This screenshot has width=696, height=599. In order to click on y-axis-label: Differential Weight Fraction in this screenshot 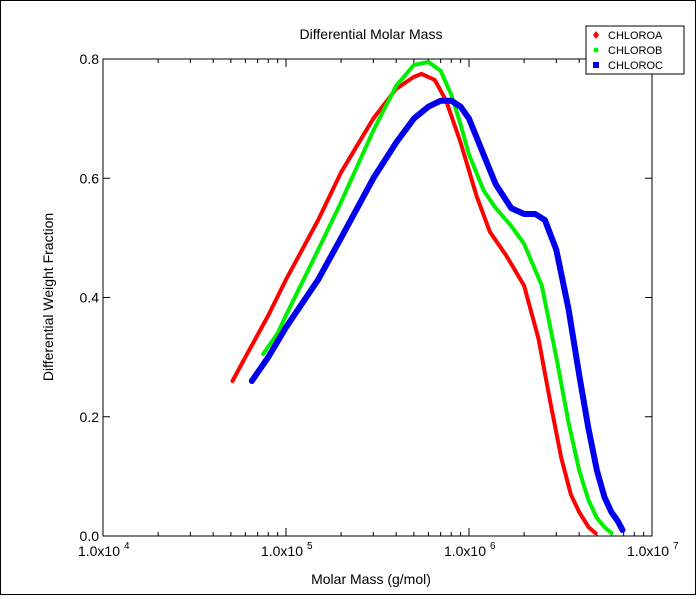, I will do `click(48, 297)`.